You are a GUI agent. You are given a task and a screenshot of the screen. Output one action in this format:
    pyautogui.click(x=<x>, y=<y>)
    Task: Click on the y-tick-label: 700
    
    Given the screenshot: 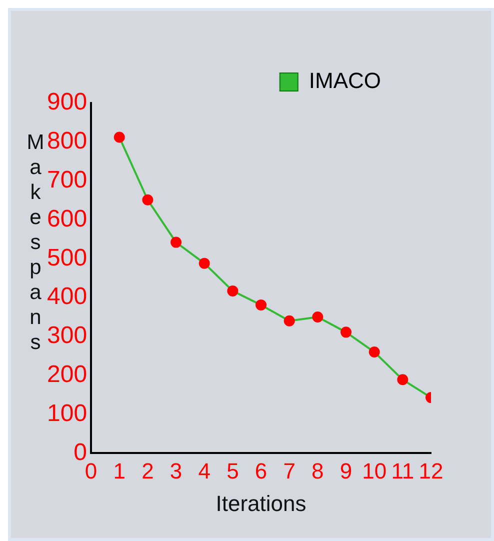 What is the action you would take?
    pyautogui.click(x=67, y=180)
    